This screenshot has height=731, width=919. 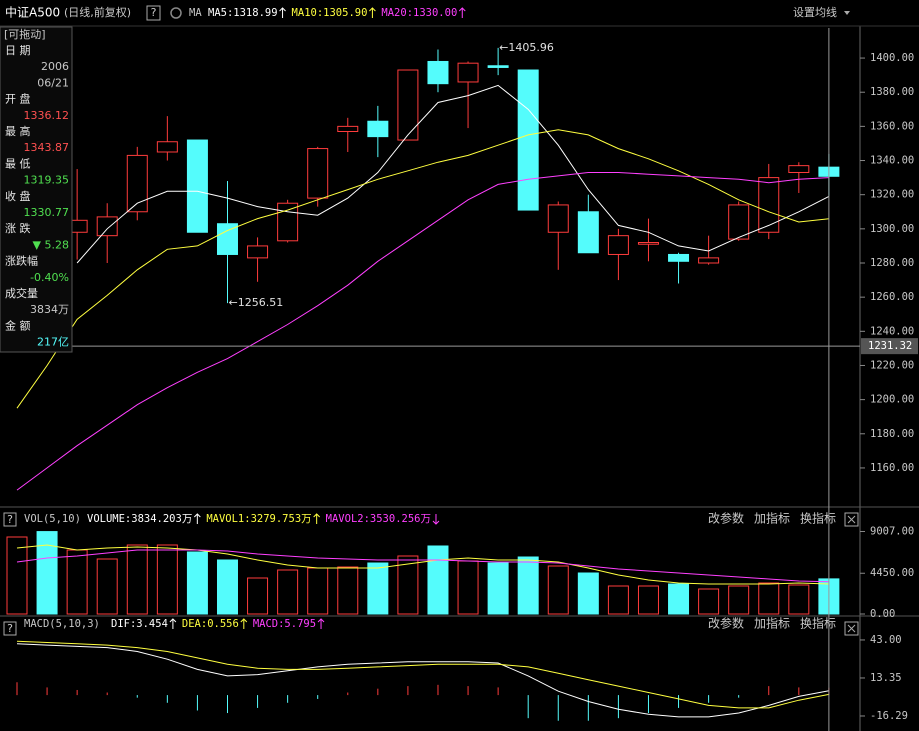 What do you see at coordinates (526, 47) in the screenshot?
I see `price-annotation: ←1405.96` at bounding box center [526, 47].